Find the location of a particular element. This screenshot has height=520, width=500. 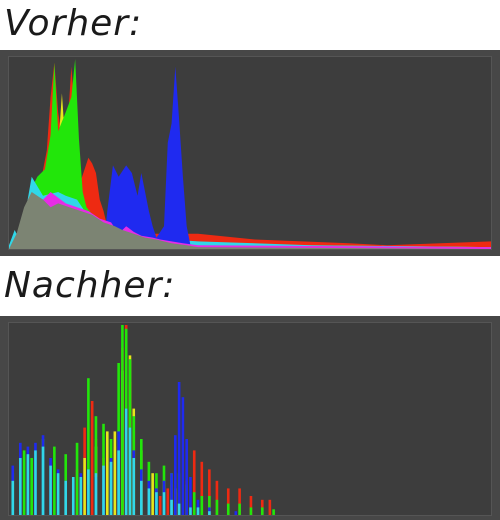

before-gray-channel is located at coordinates (250, 220).